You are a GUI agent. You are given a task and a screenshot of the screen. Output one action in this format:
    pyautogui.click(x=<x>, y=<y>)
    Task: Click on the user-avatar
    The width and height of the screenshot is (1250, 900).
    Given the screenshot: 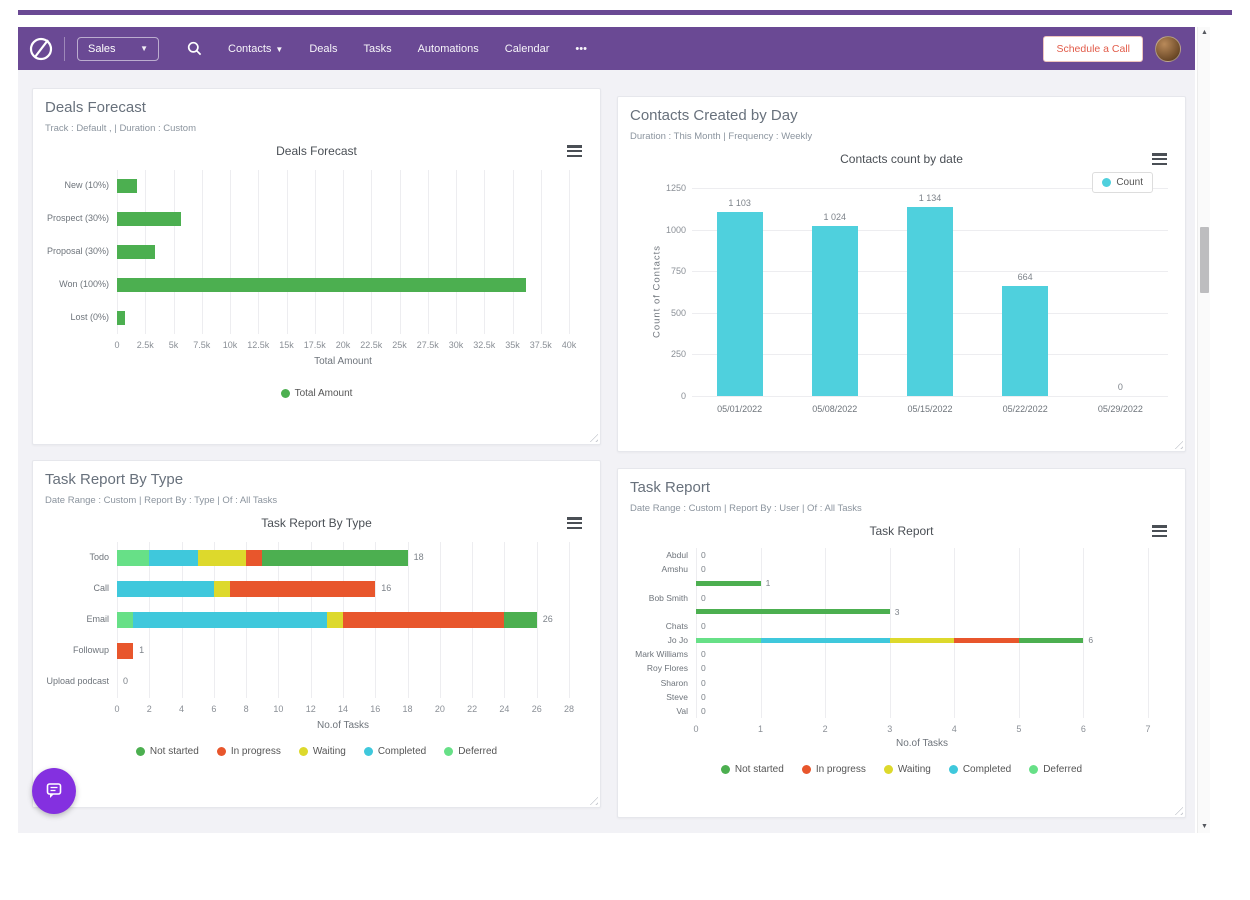 What is the action you would take?
    pyautogui.click(x=1168, y=48)
    